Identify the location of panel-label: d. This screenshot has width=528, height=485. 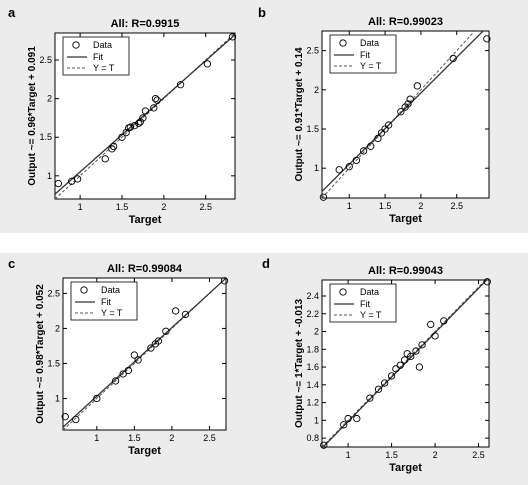
(266, 263).